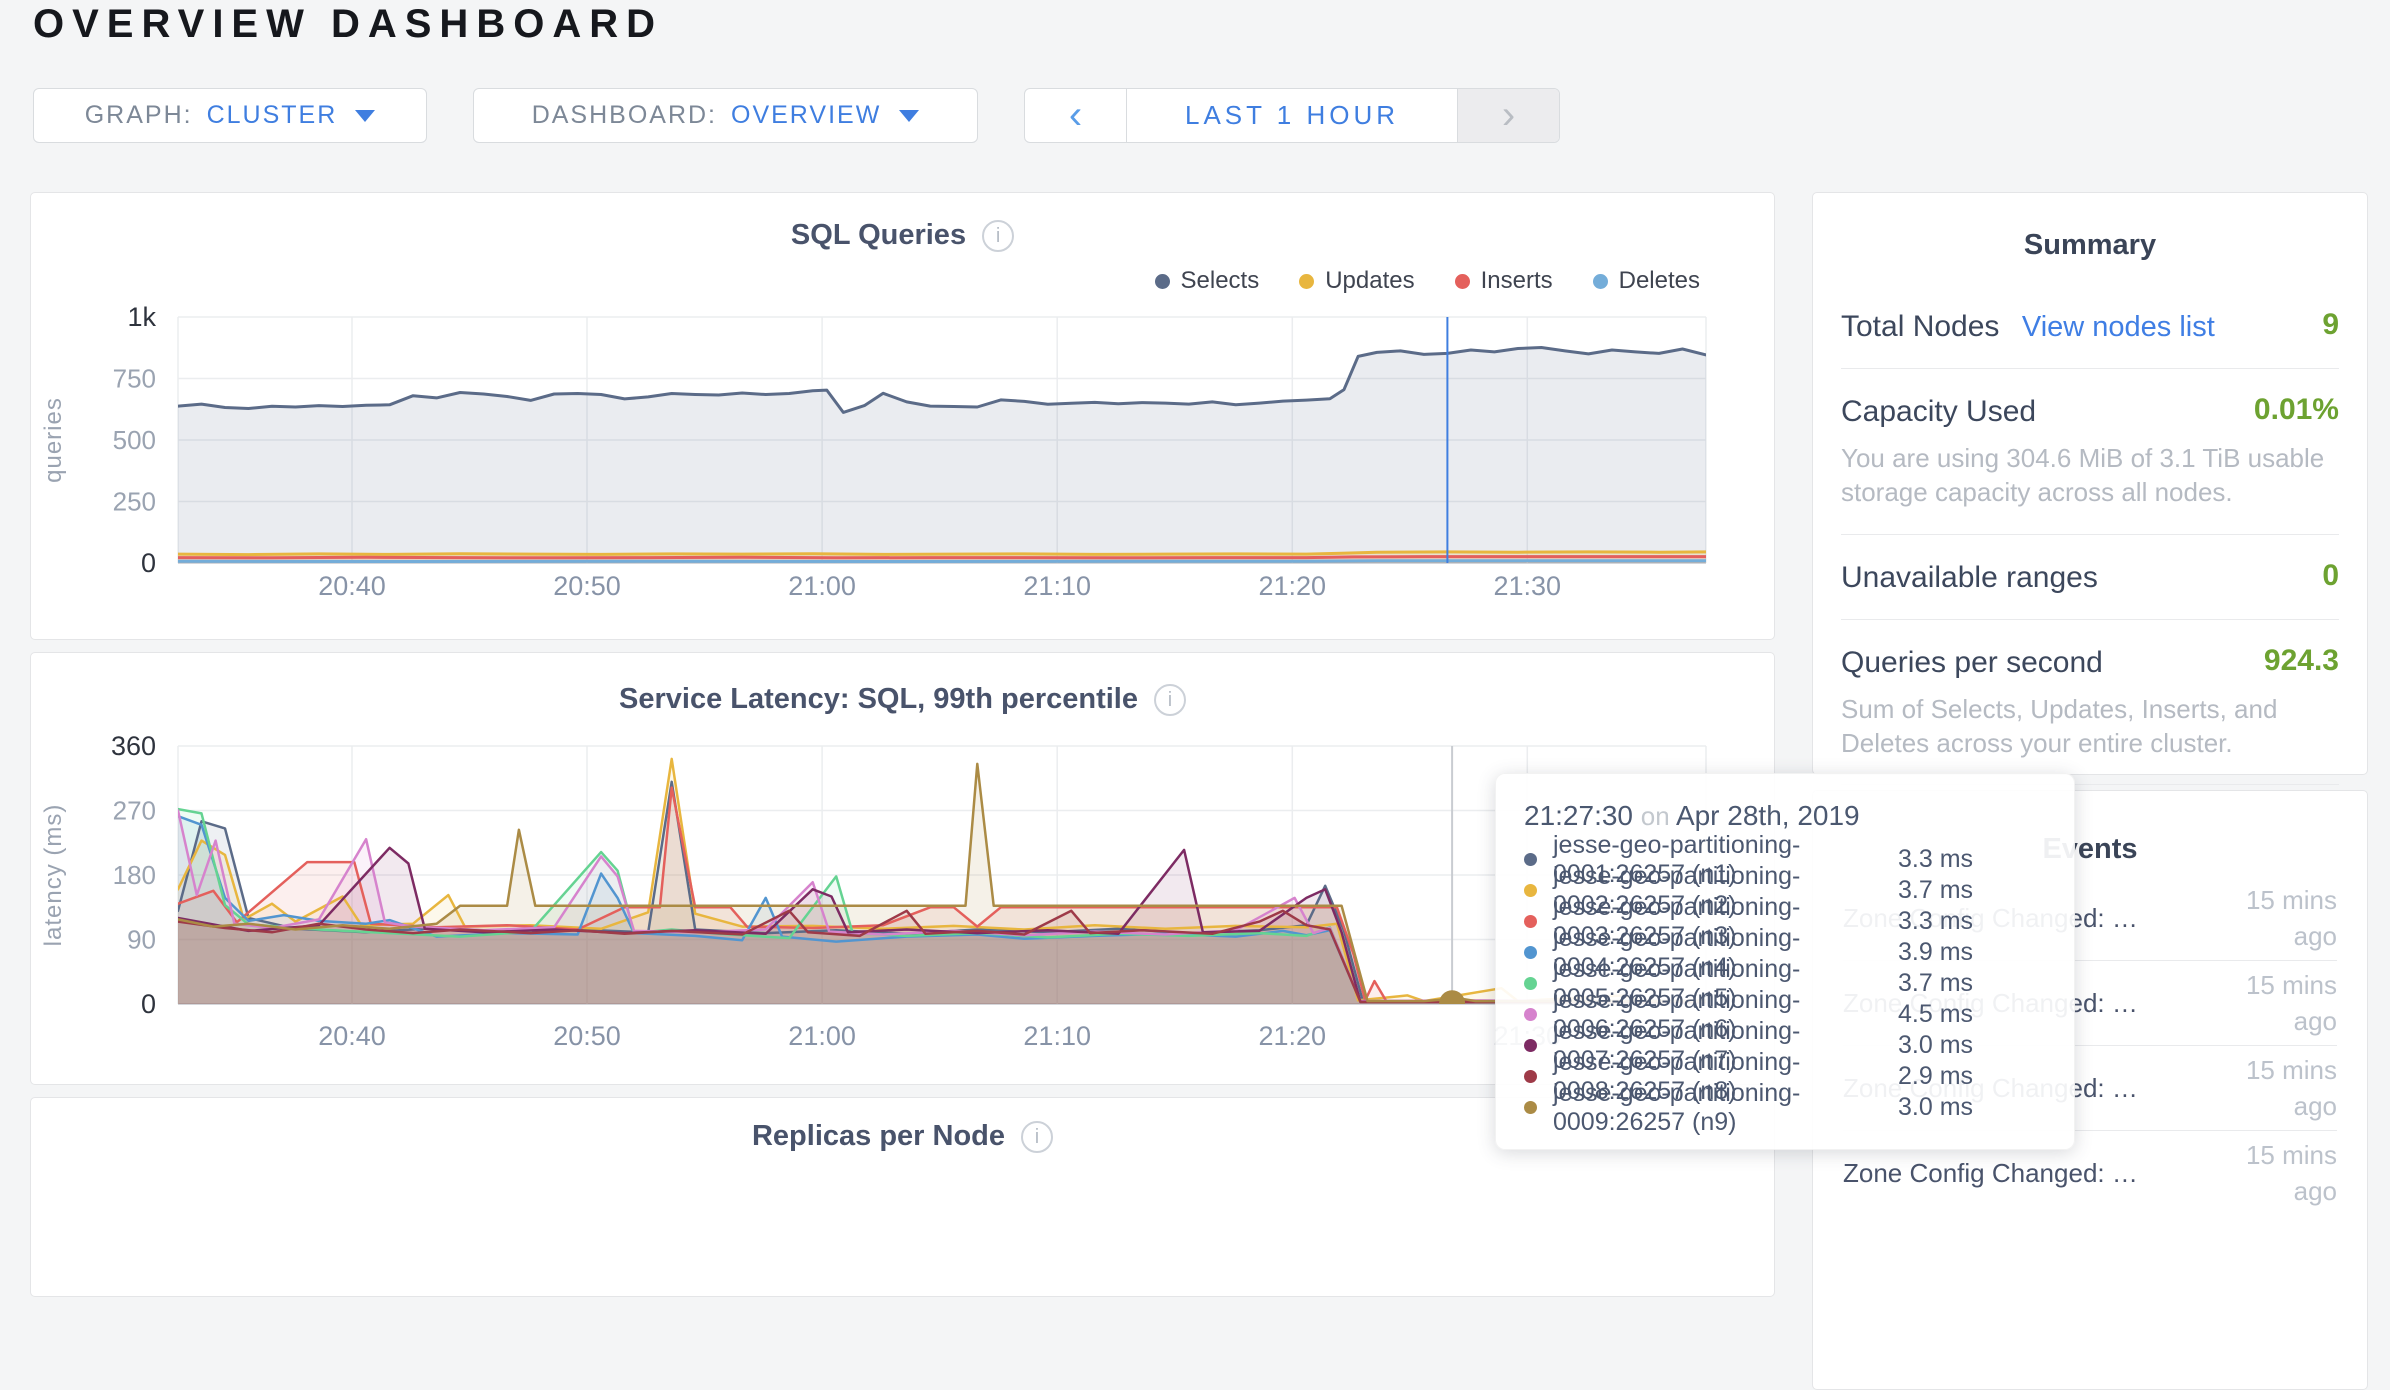 The width and height of the screenshot is (2390, 1390). I want to click on time-next-button: ›, so click(1508, 115).